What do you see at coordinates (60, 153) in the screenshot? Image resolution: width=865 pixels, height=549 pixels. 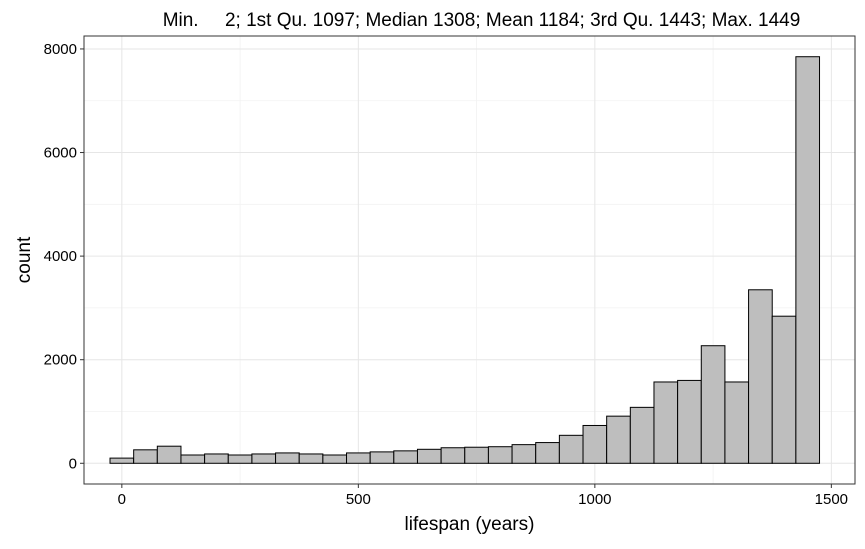 I see `y-tick-label: 6000` at bounding box center [60, 153].